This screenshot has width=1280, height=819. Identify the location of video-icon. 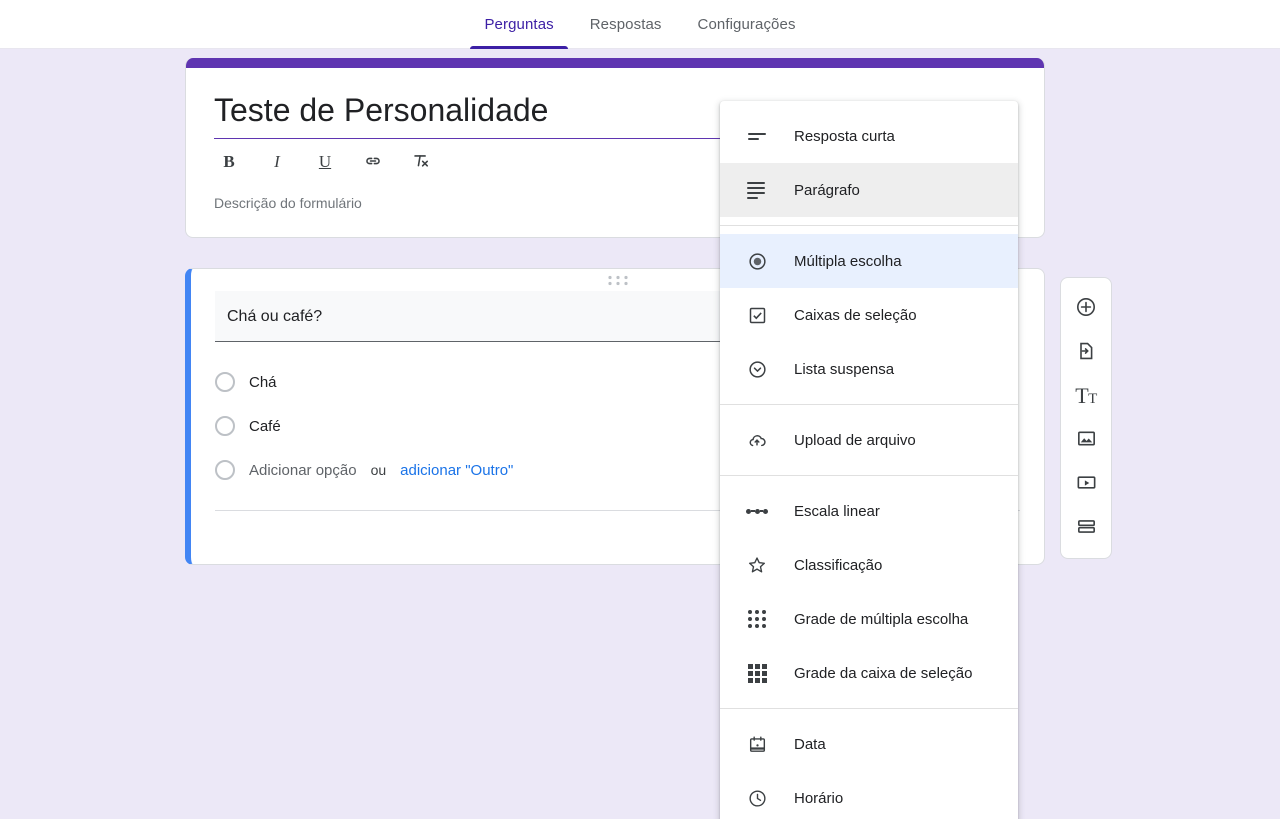
(1086, 484).